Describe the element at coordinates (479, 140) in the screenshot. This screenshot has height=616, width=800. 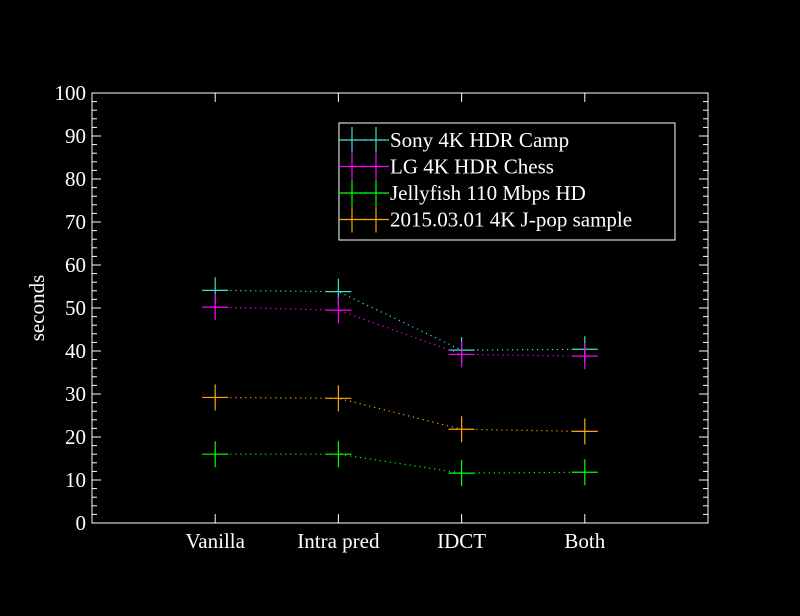
I see `legend-label: Sony 4K HDR Camp` at that location.